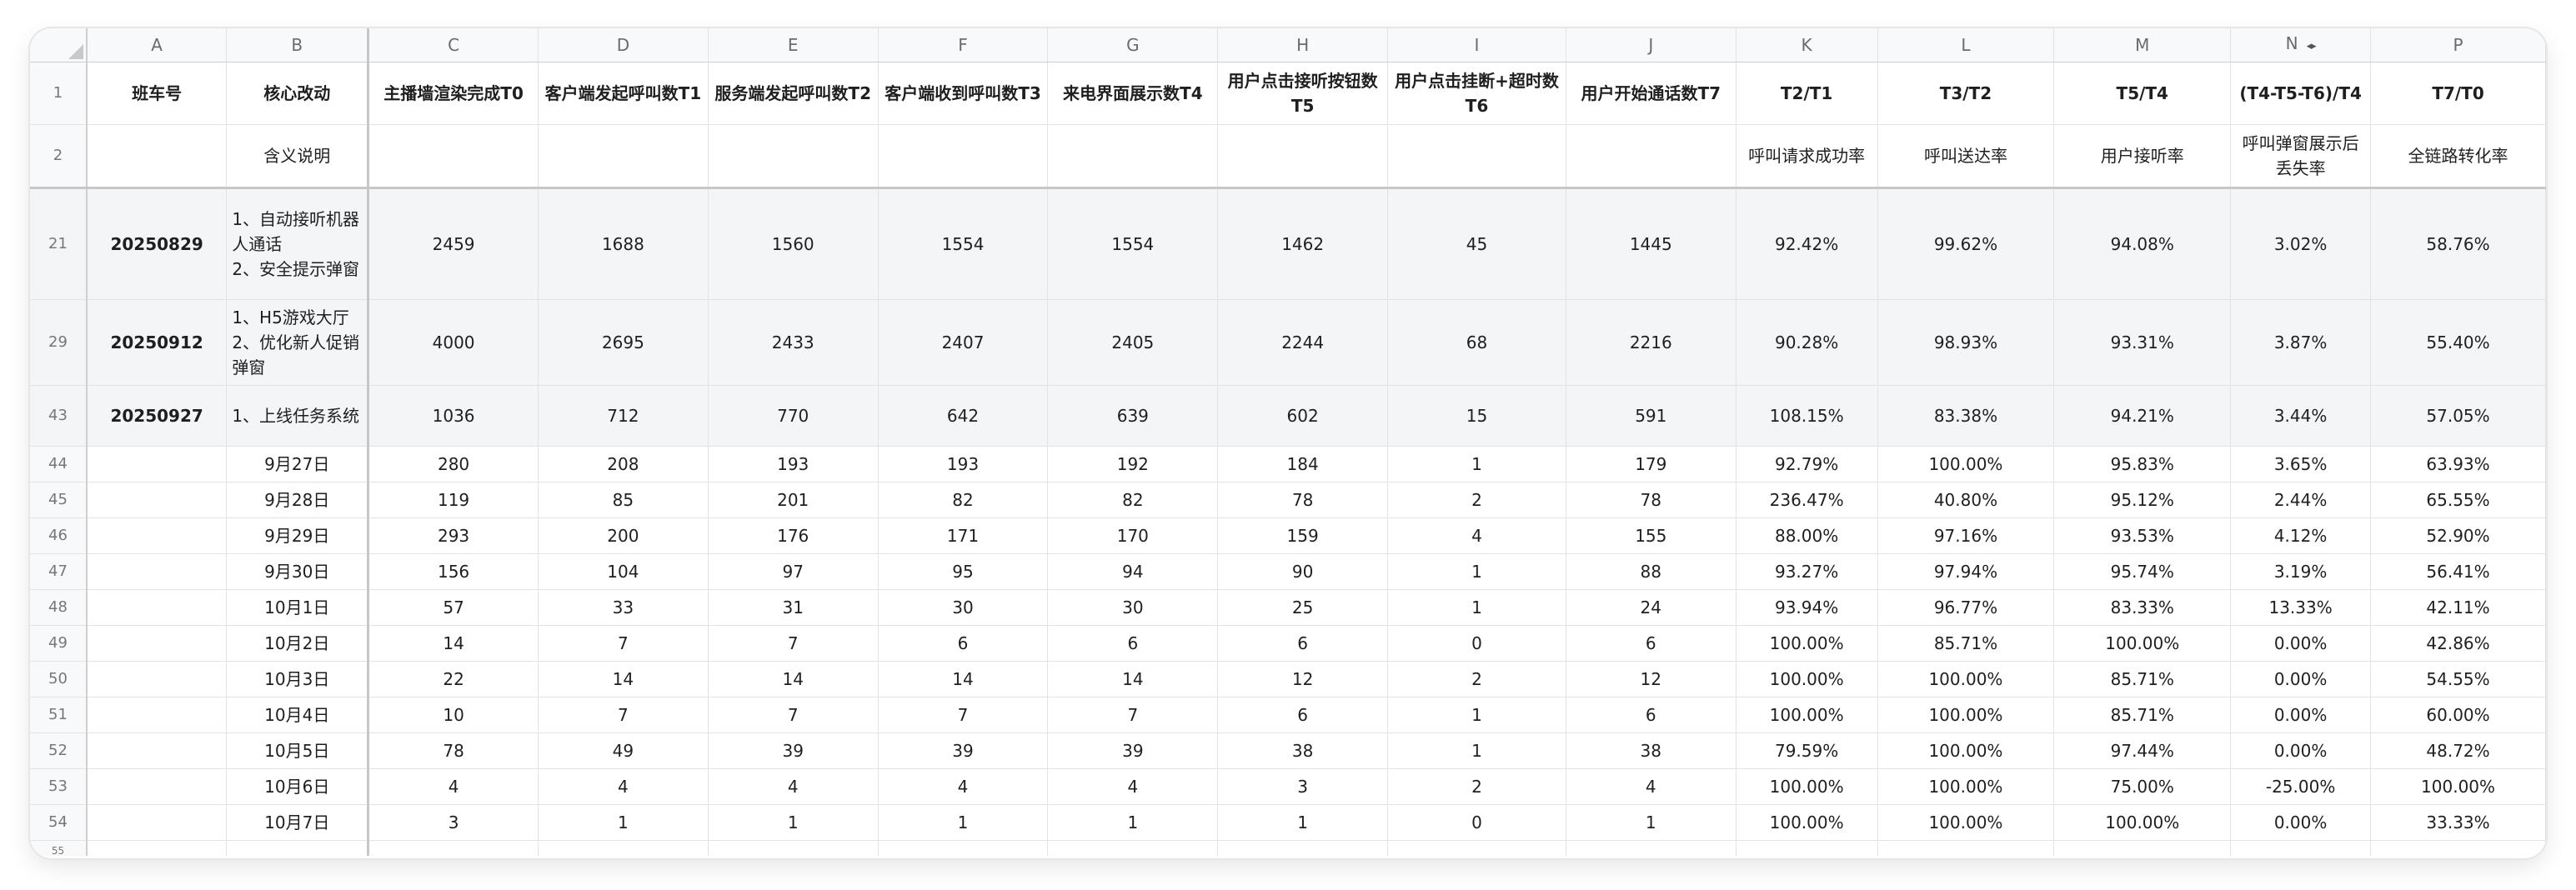  Describe the element at coordinates (1133, 571) in the screenshot. I see `row-cell-g: 94` at that location.